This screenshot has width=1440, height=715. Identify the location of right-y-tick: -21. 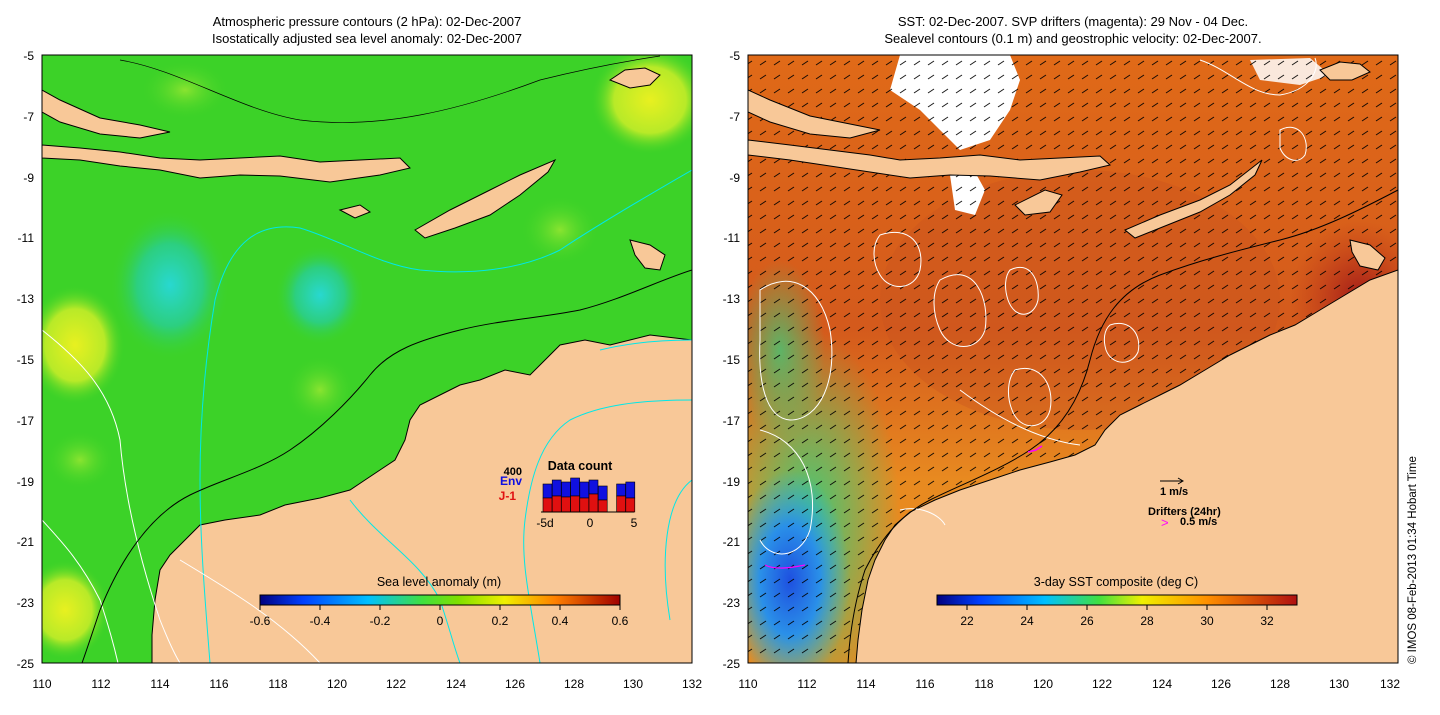
(732, 542).